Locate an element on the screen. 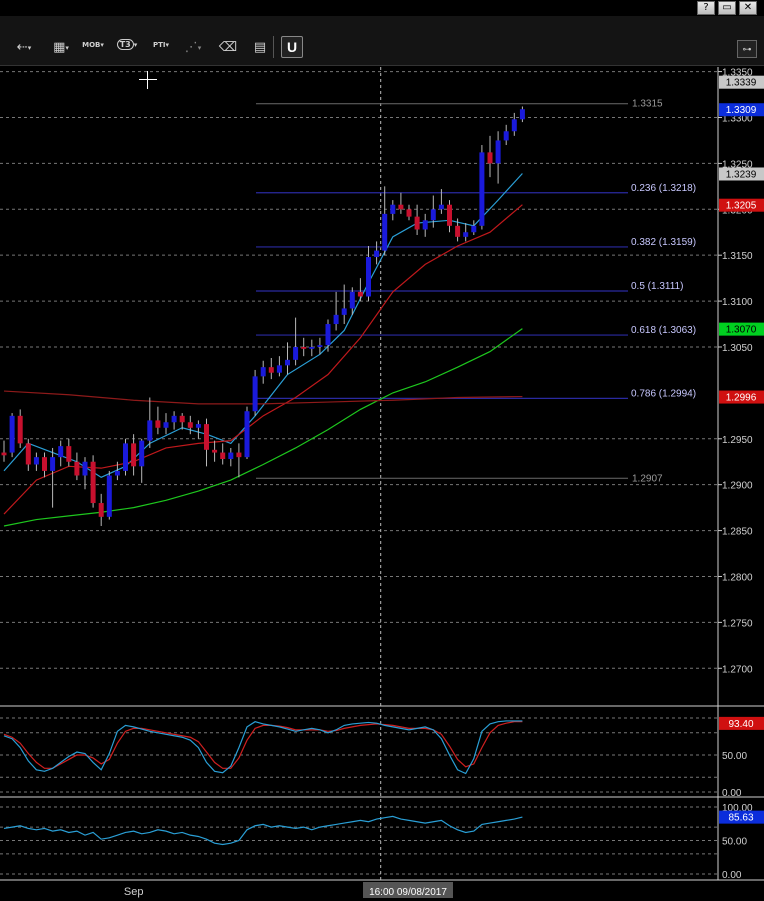  window-titlebar: ? ▭ ✕ is located at coordinates (382, 8).